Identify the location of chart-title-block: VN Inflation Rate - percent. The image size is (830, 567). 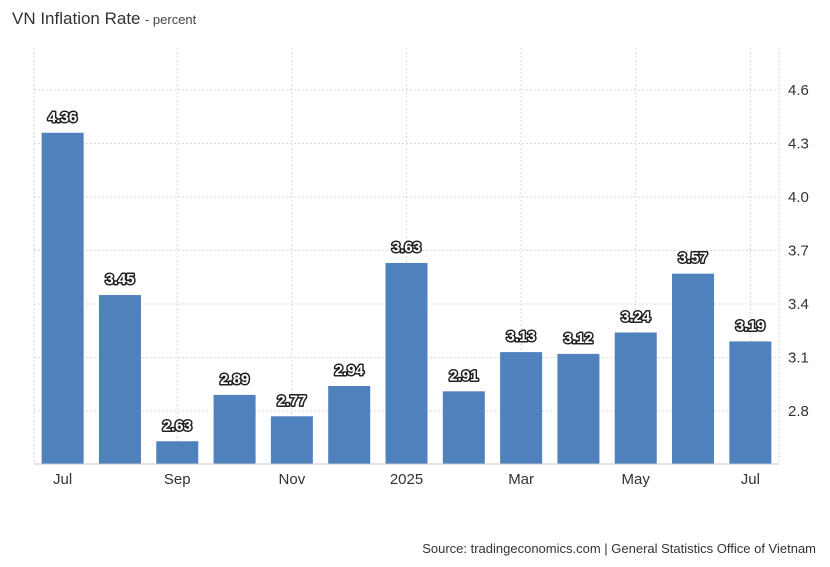
(104, 19).